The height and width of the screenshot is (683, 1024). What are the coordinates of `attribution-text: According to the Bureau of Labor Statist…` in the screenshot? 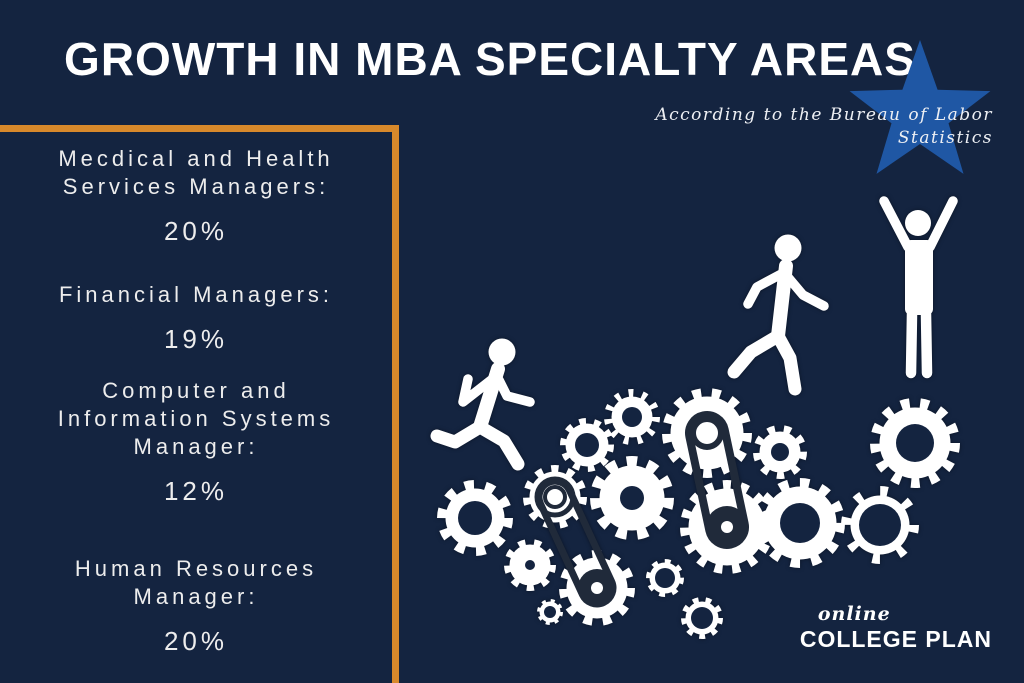 It's located at (783, 127).